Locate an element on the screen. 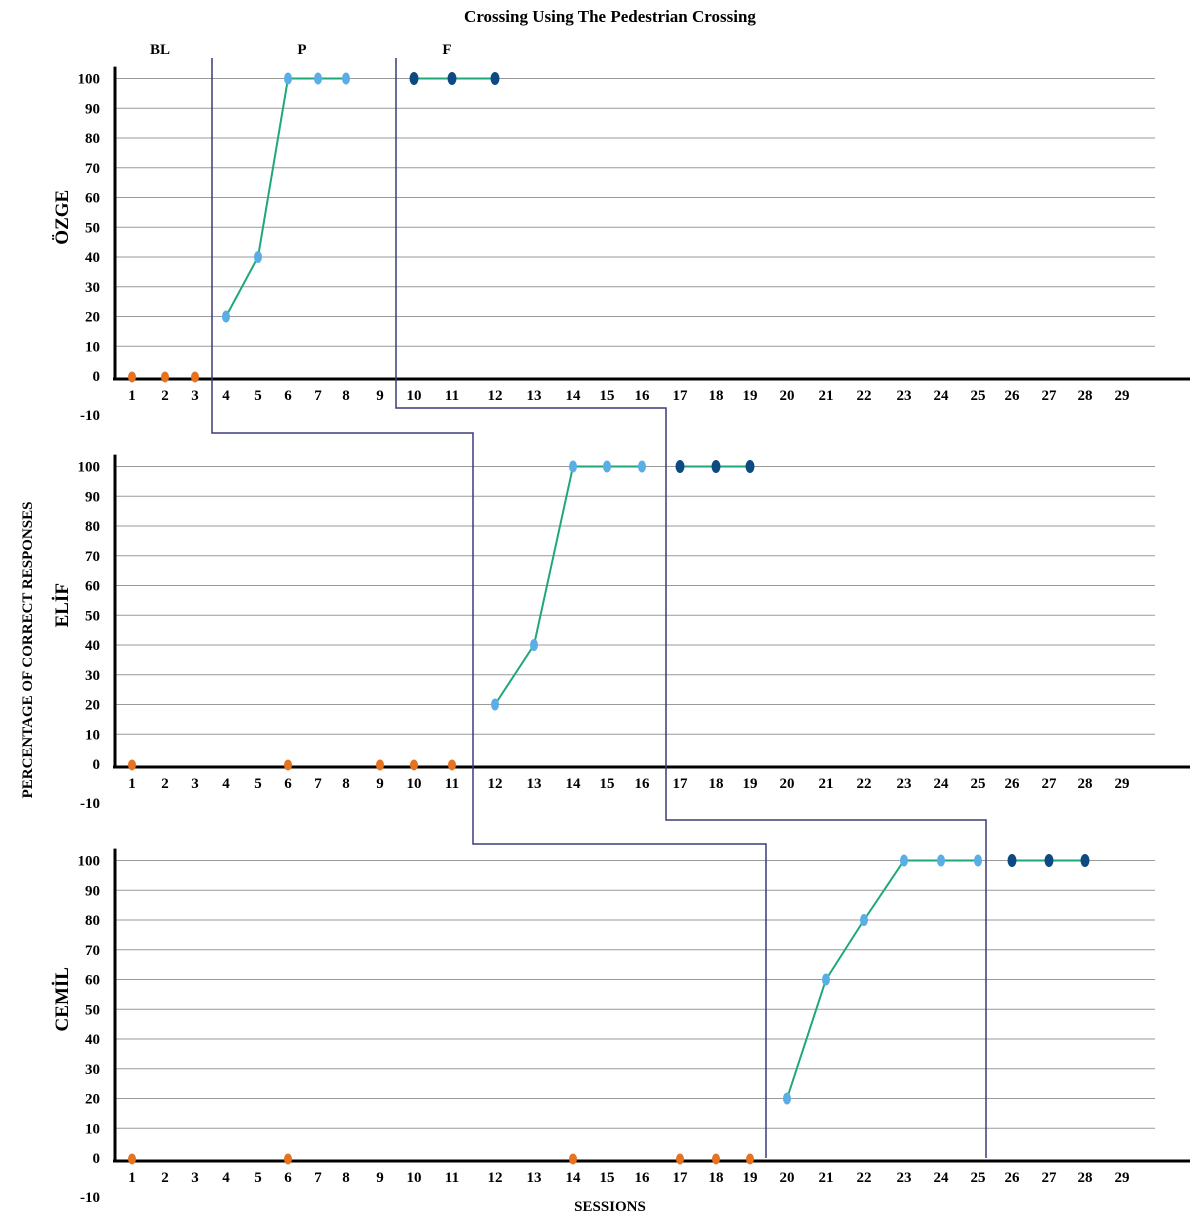  y-axis-title: PERCENTAGE OF CORRECT RESPONSES is located at coordinates (28, 650).